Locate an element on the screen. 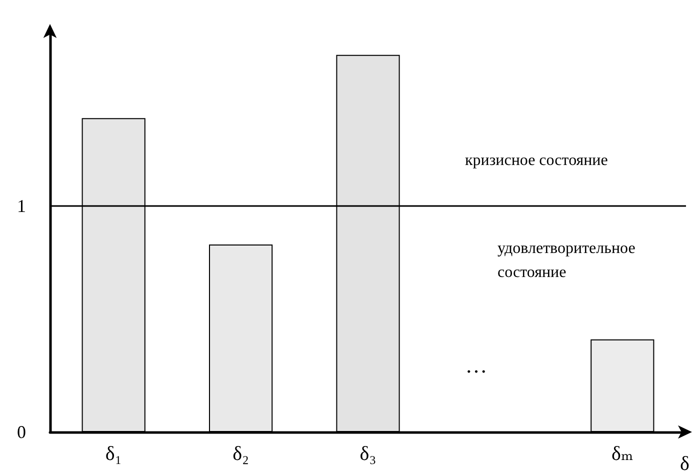 The width and height of the screenshot is (696, 474). annotation: удовлетворительное состояние is located at coordinates (567, 261).